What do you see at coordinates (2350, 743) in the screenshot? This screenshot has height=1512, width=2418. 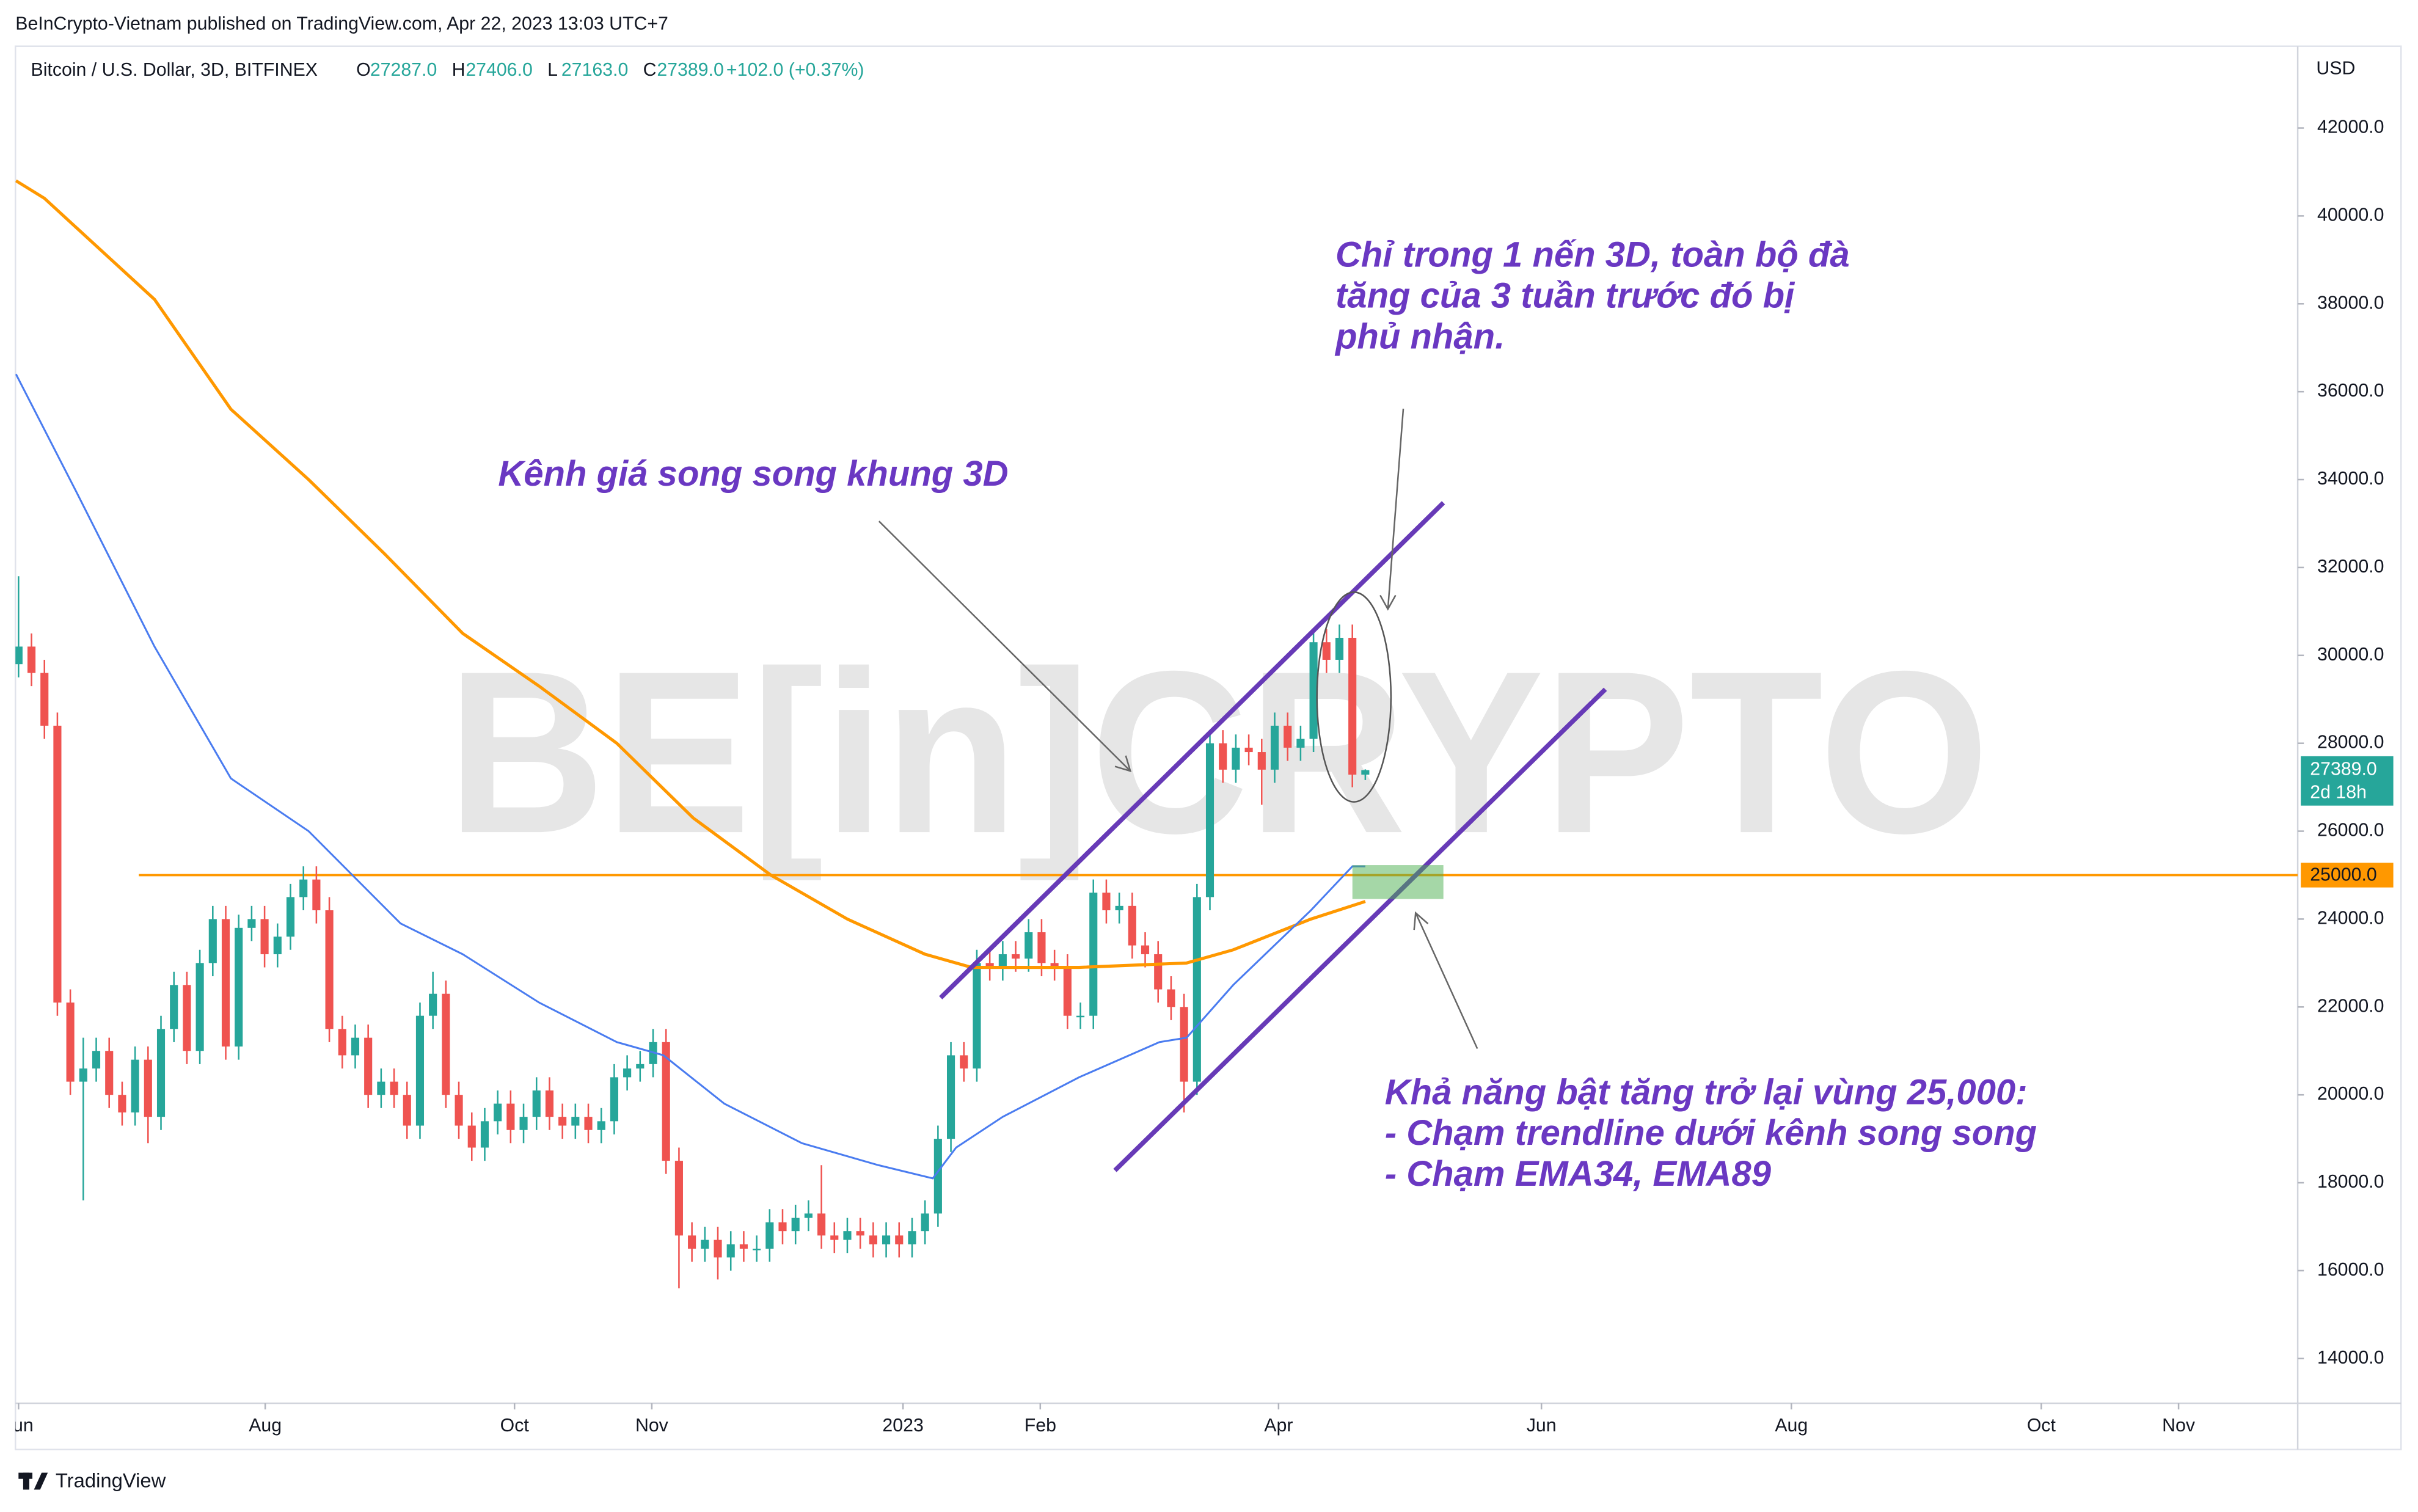 I see `y-tick-label: 28000.0` at bounding box center [2350, 743].